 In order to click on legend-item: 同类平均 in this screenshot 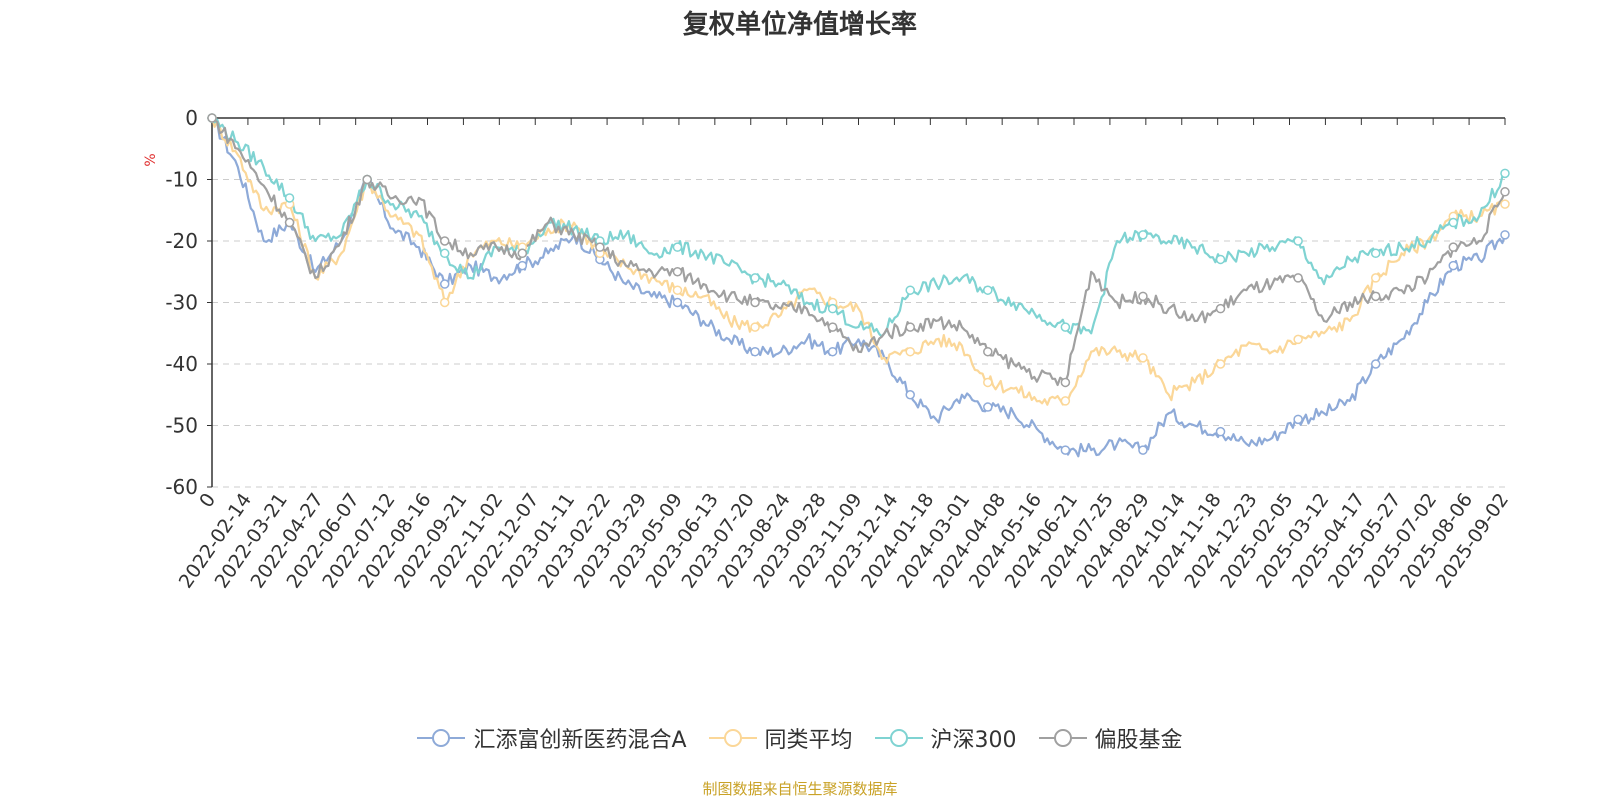, I will do `click(780, 738)`.